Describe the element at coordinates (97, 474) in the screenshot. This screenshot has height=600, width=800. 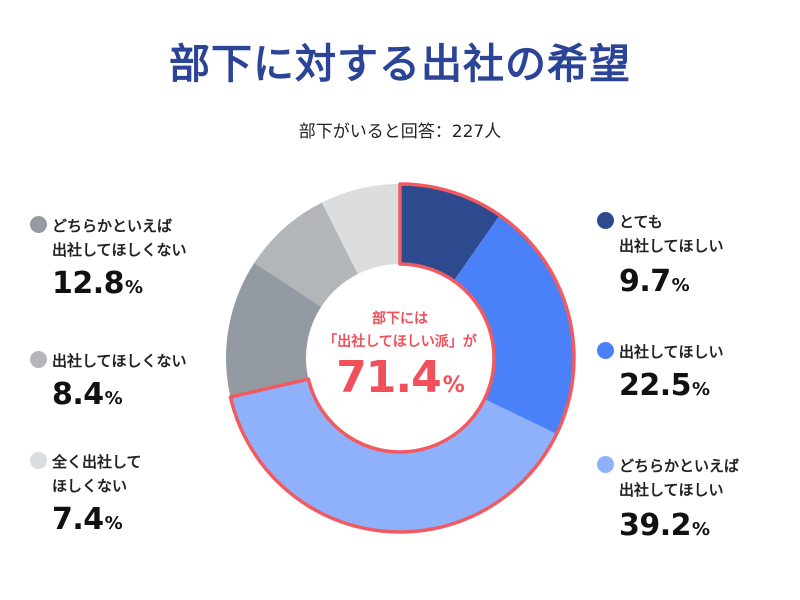
I see `legend-label: 全く出社して ほしくない` at that location.